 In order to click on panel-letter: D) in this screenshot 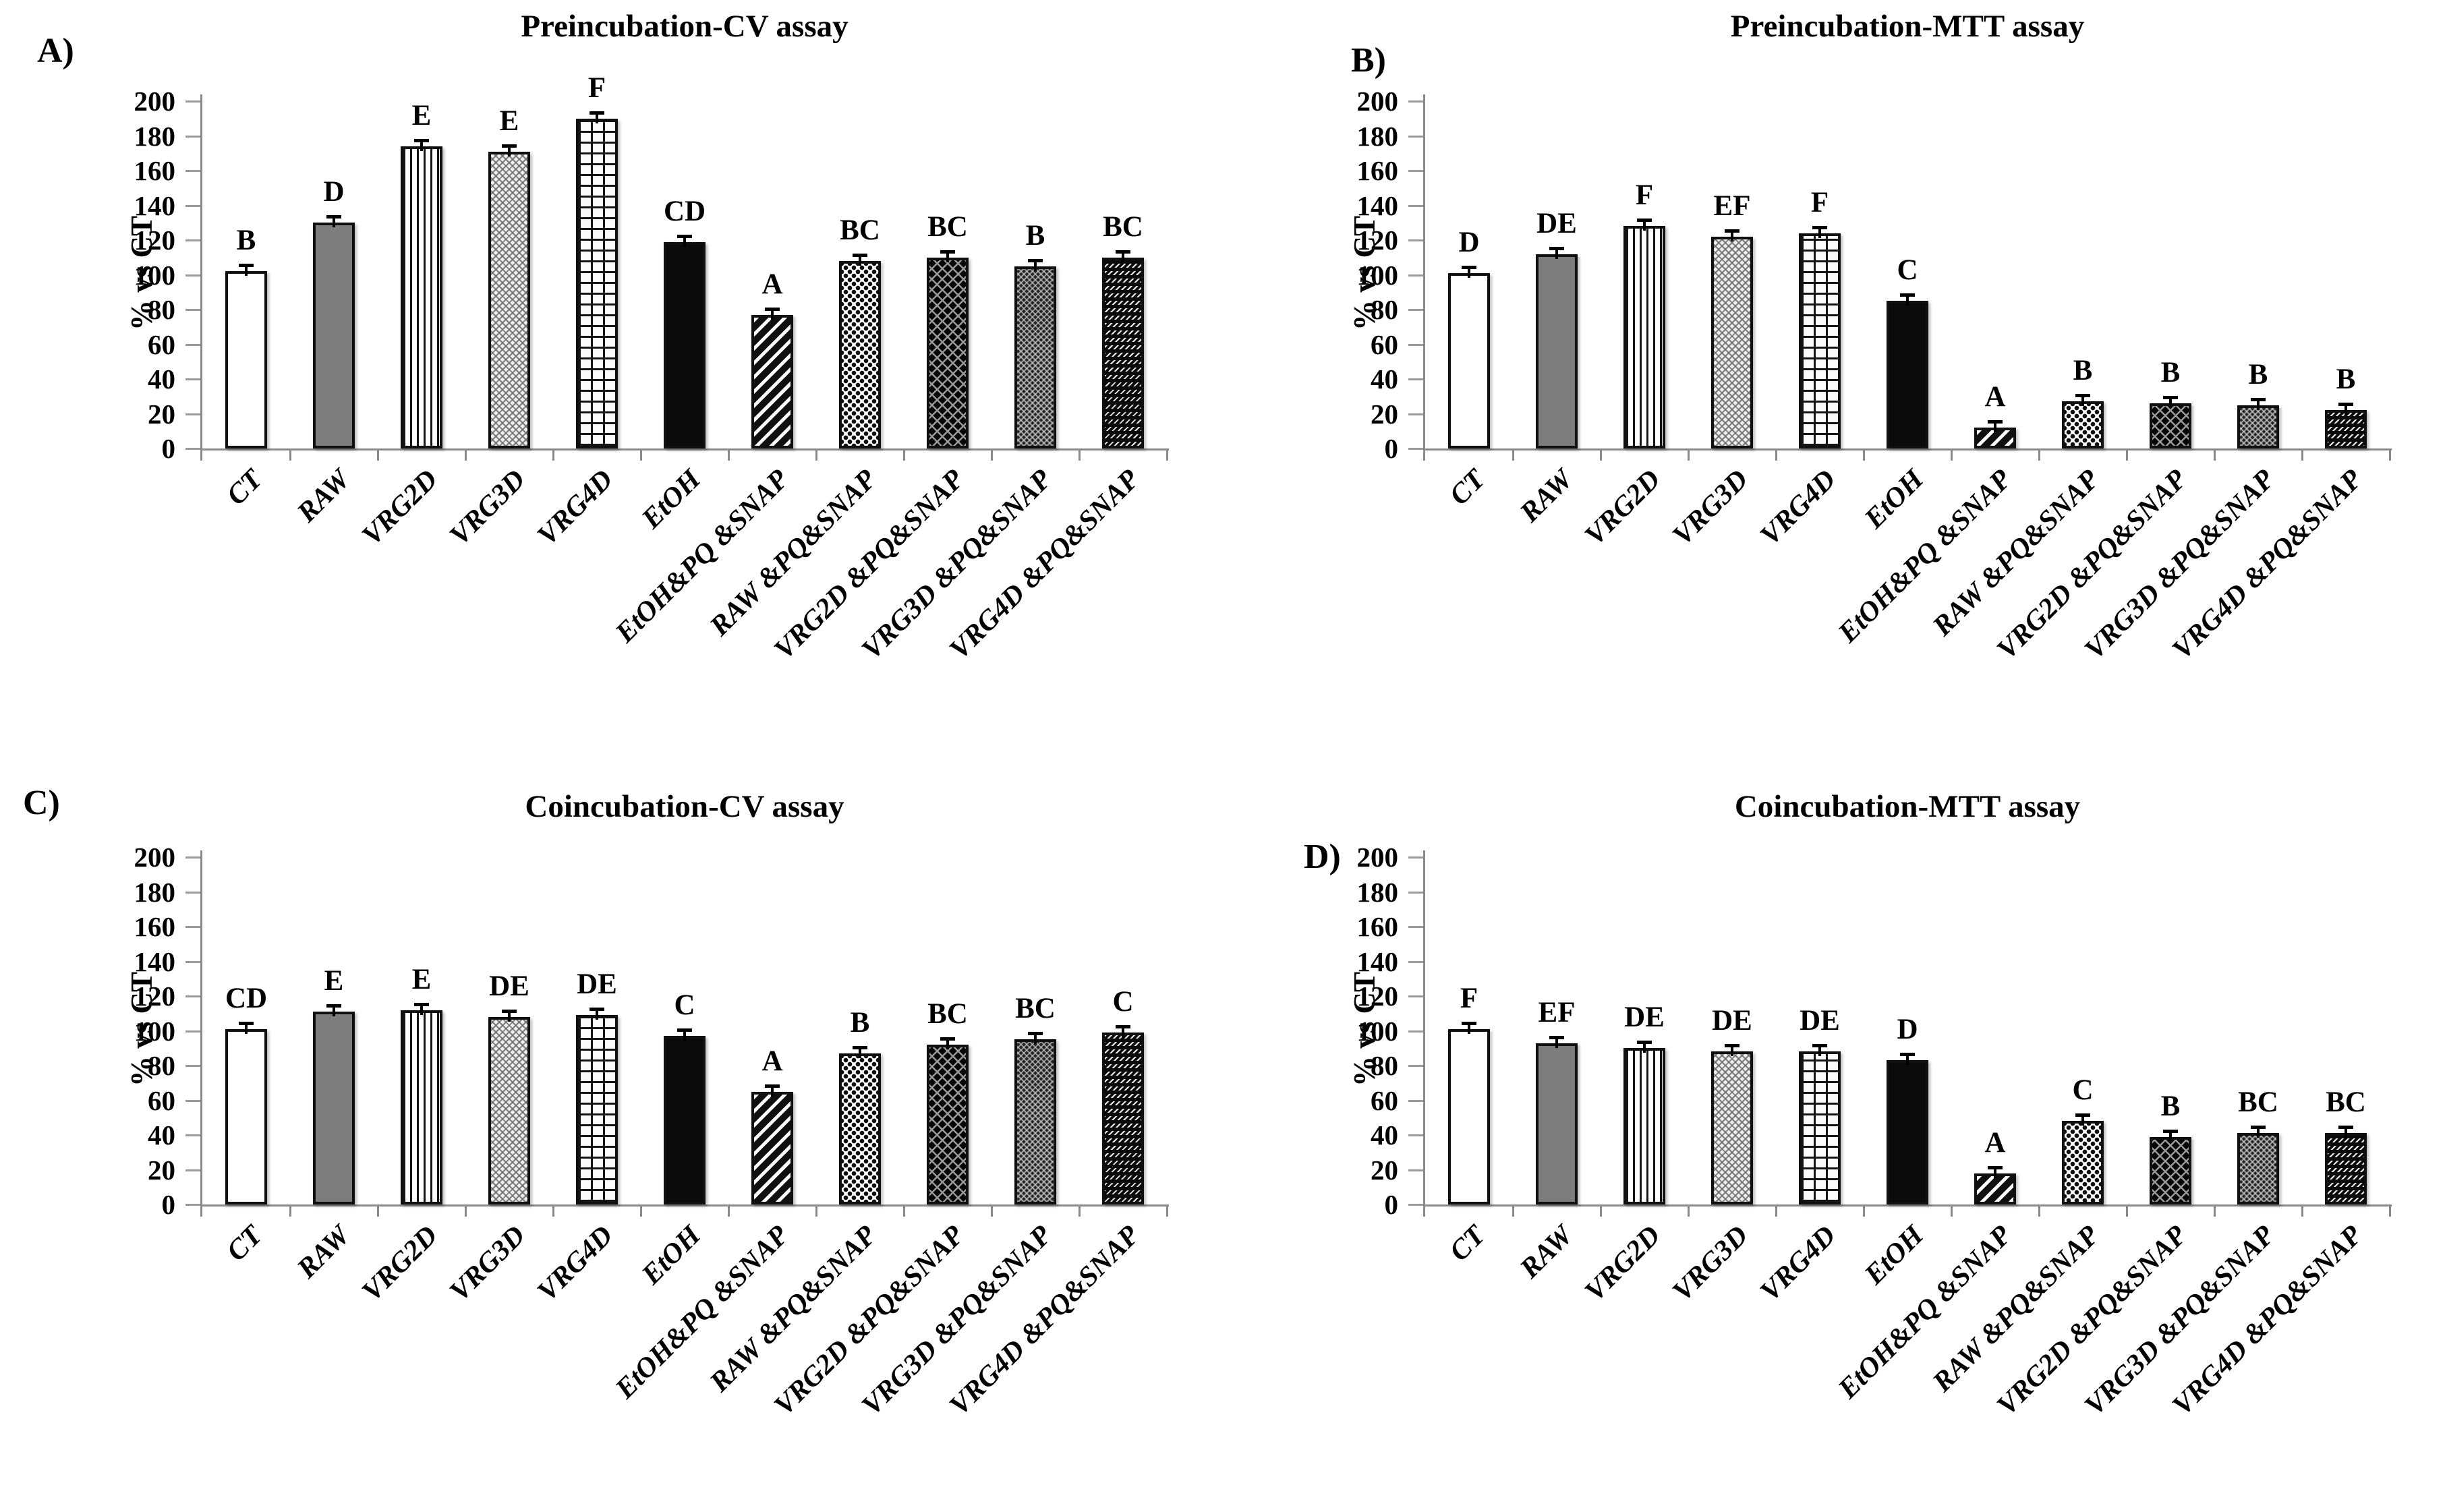, I will do `click(1322, 857)`.